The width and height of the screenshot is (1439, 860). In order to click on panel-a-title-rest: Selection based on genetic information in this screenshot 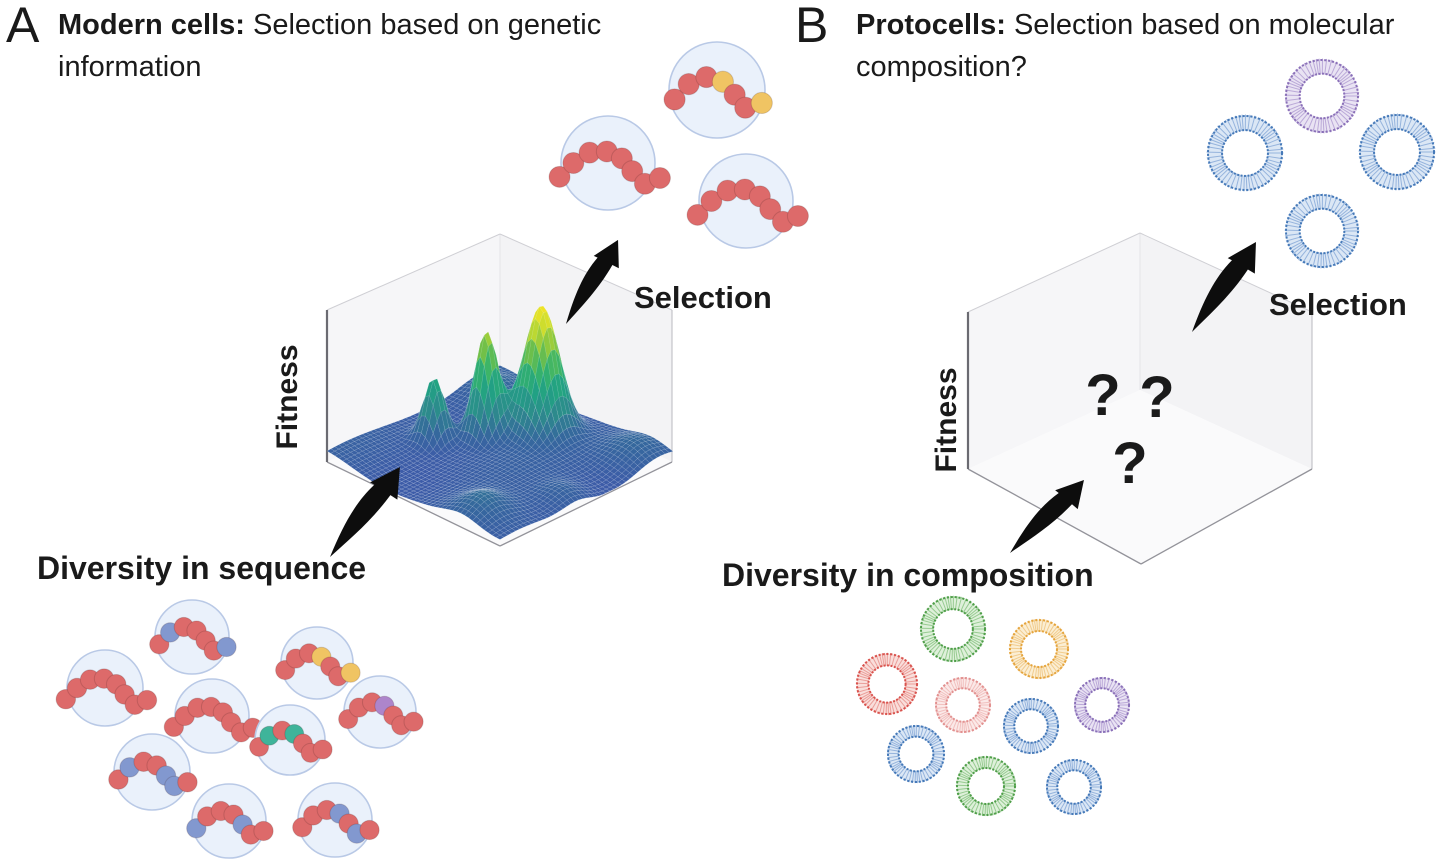, I will do `click(330, 46)`.